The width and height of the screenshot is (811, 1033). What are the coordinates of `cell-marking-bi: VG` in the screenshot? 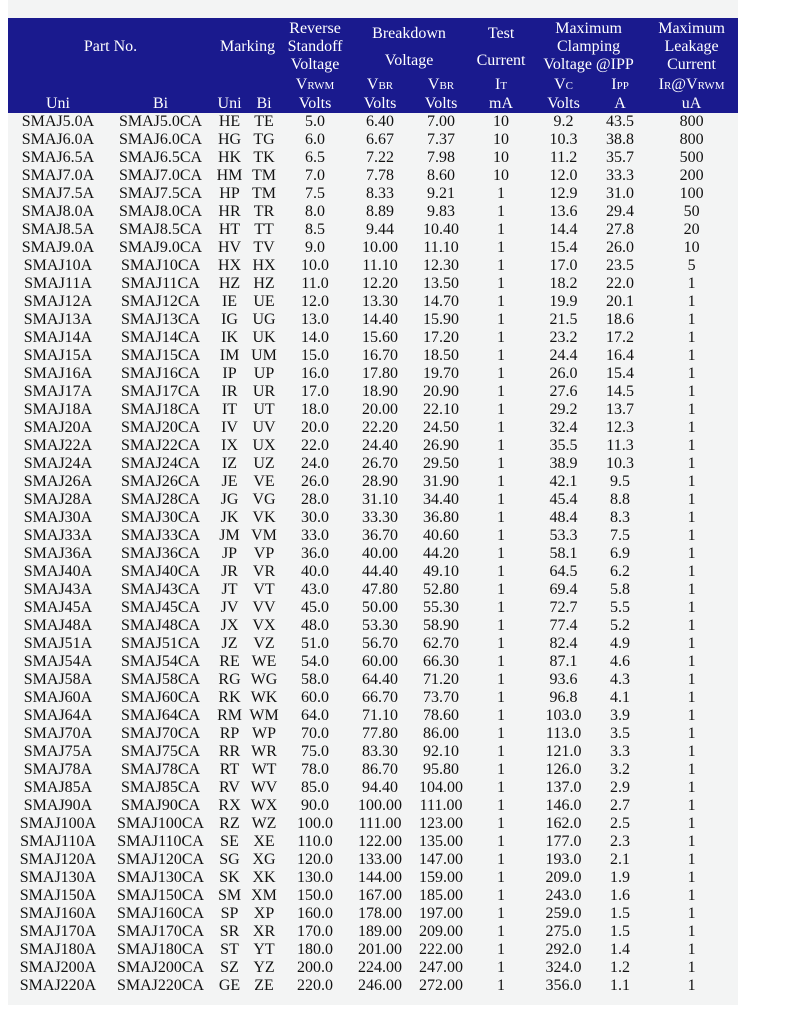 It's located at (264, 499).